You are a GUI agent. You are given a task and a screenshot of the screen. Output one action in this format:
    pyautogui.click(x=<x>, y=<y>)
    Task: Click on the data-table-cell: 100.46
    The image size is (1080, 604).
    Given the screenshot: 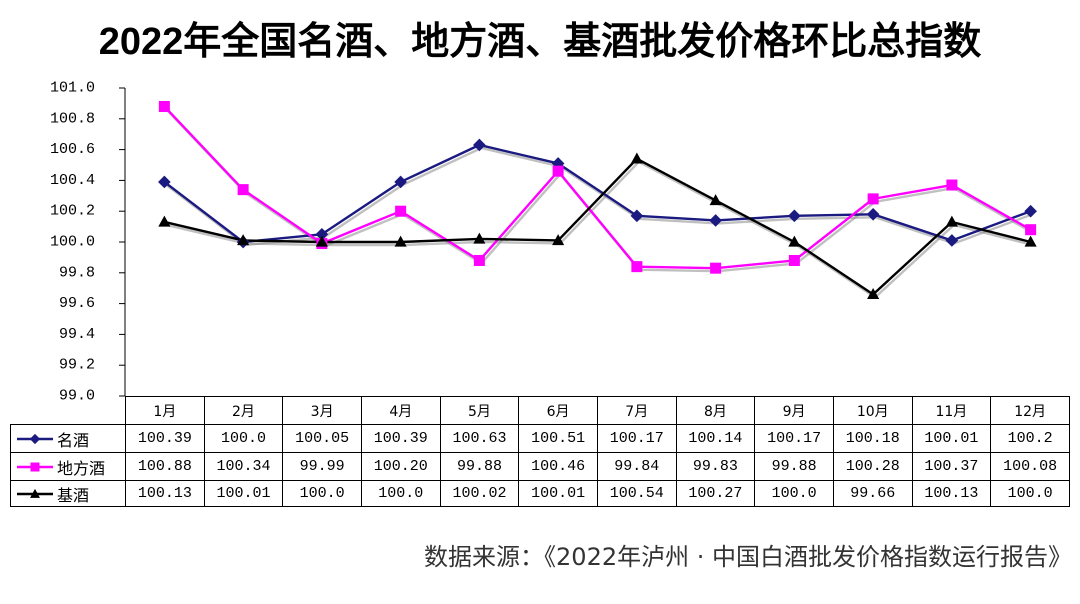 What is the action you would take?
    pyautogui.click(x=558, y=466)
    